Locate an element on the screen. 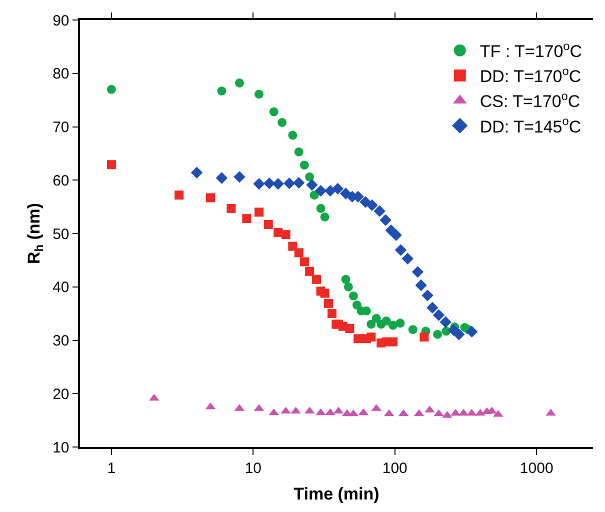  y-tick-label: 10 is located at coordinates (61, 447).